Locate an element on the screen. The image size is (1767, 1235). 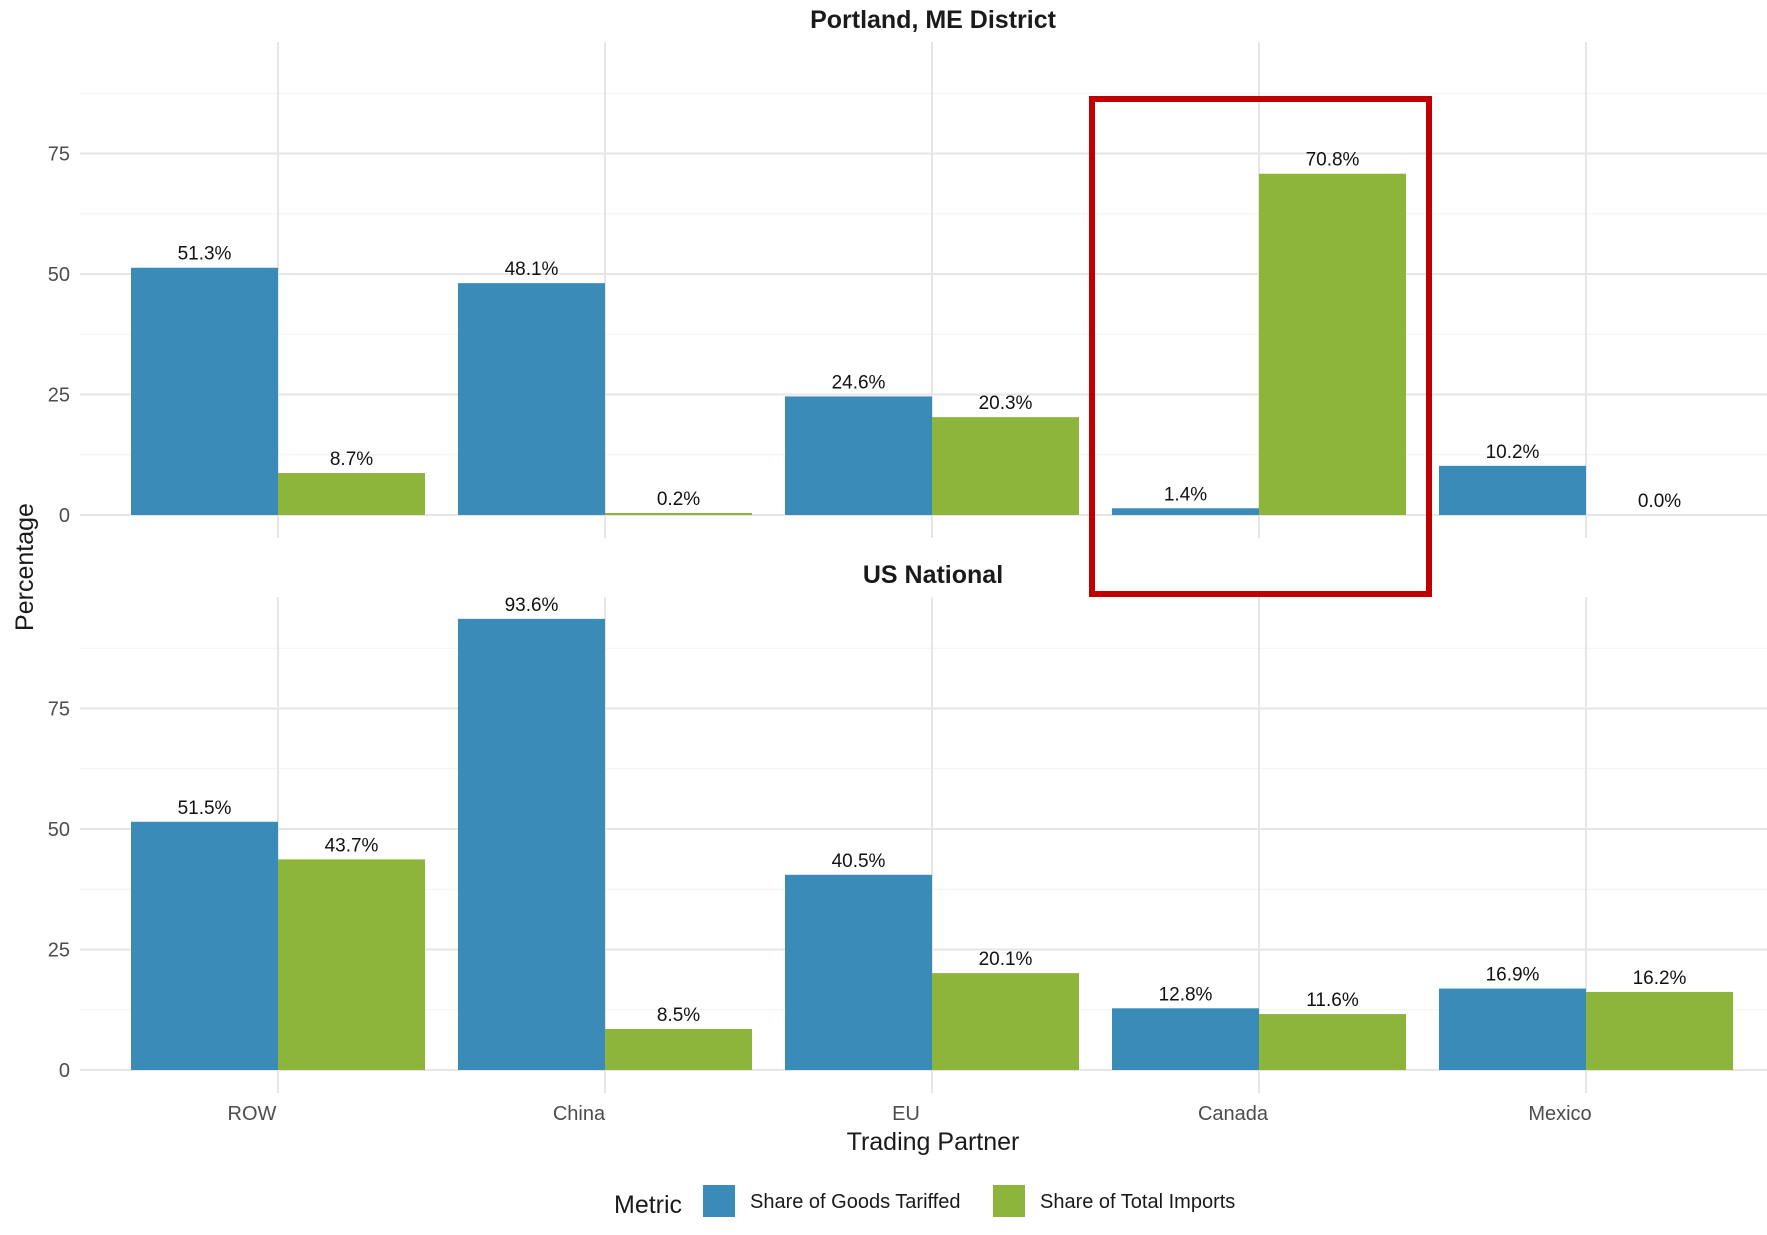
bar-portland-me-district-canada-share-of-goods-tariffed is located at coordinates (1185, 511).